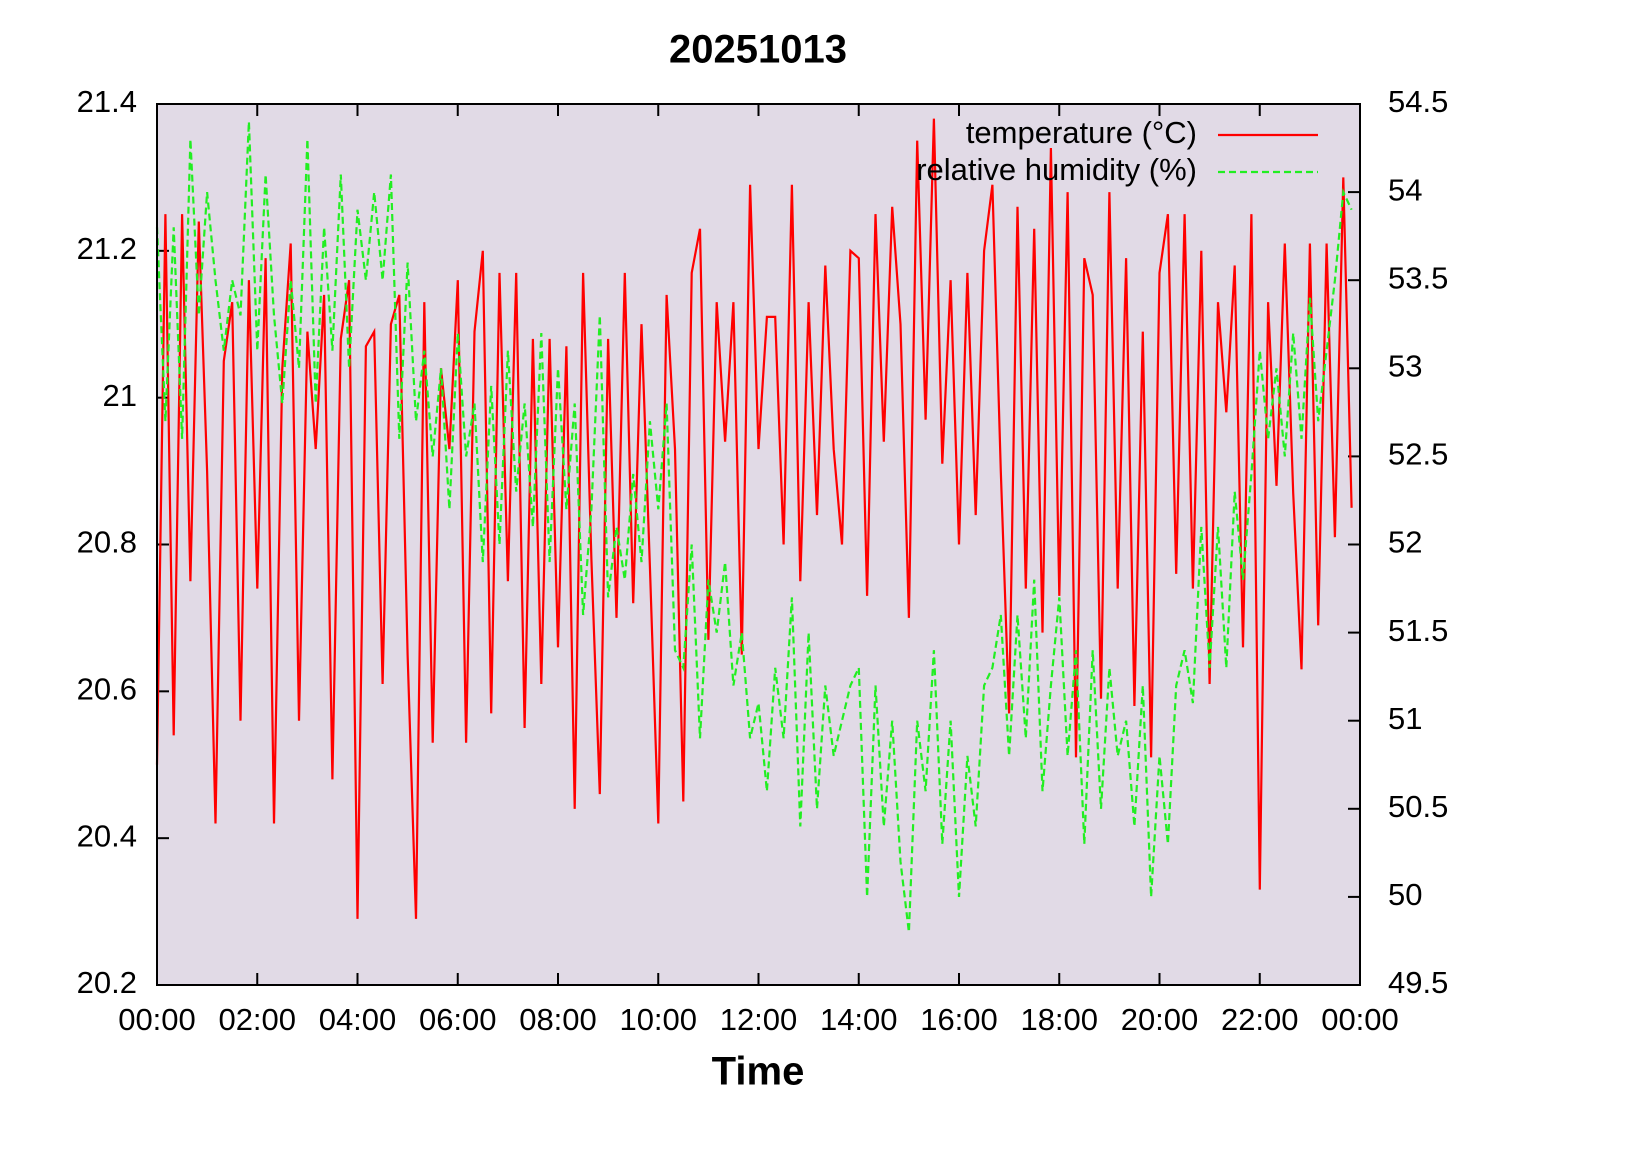 The width and height of the screenshot is (1650, 1155). I want to click on legend-label: temperature (°C), so click(1081, 132).